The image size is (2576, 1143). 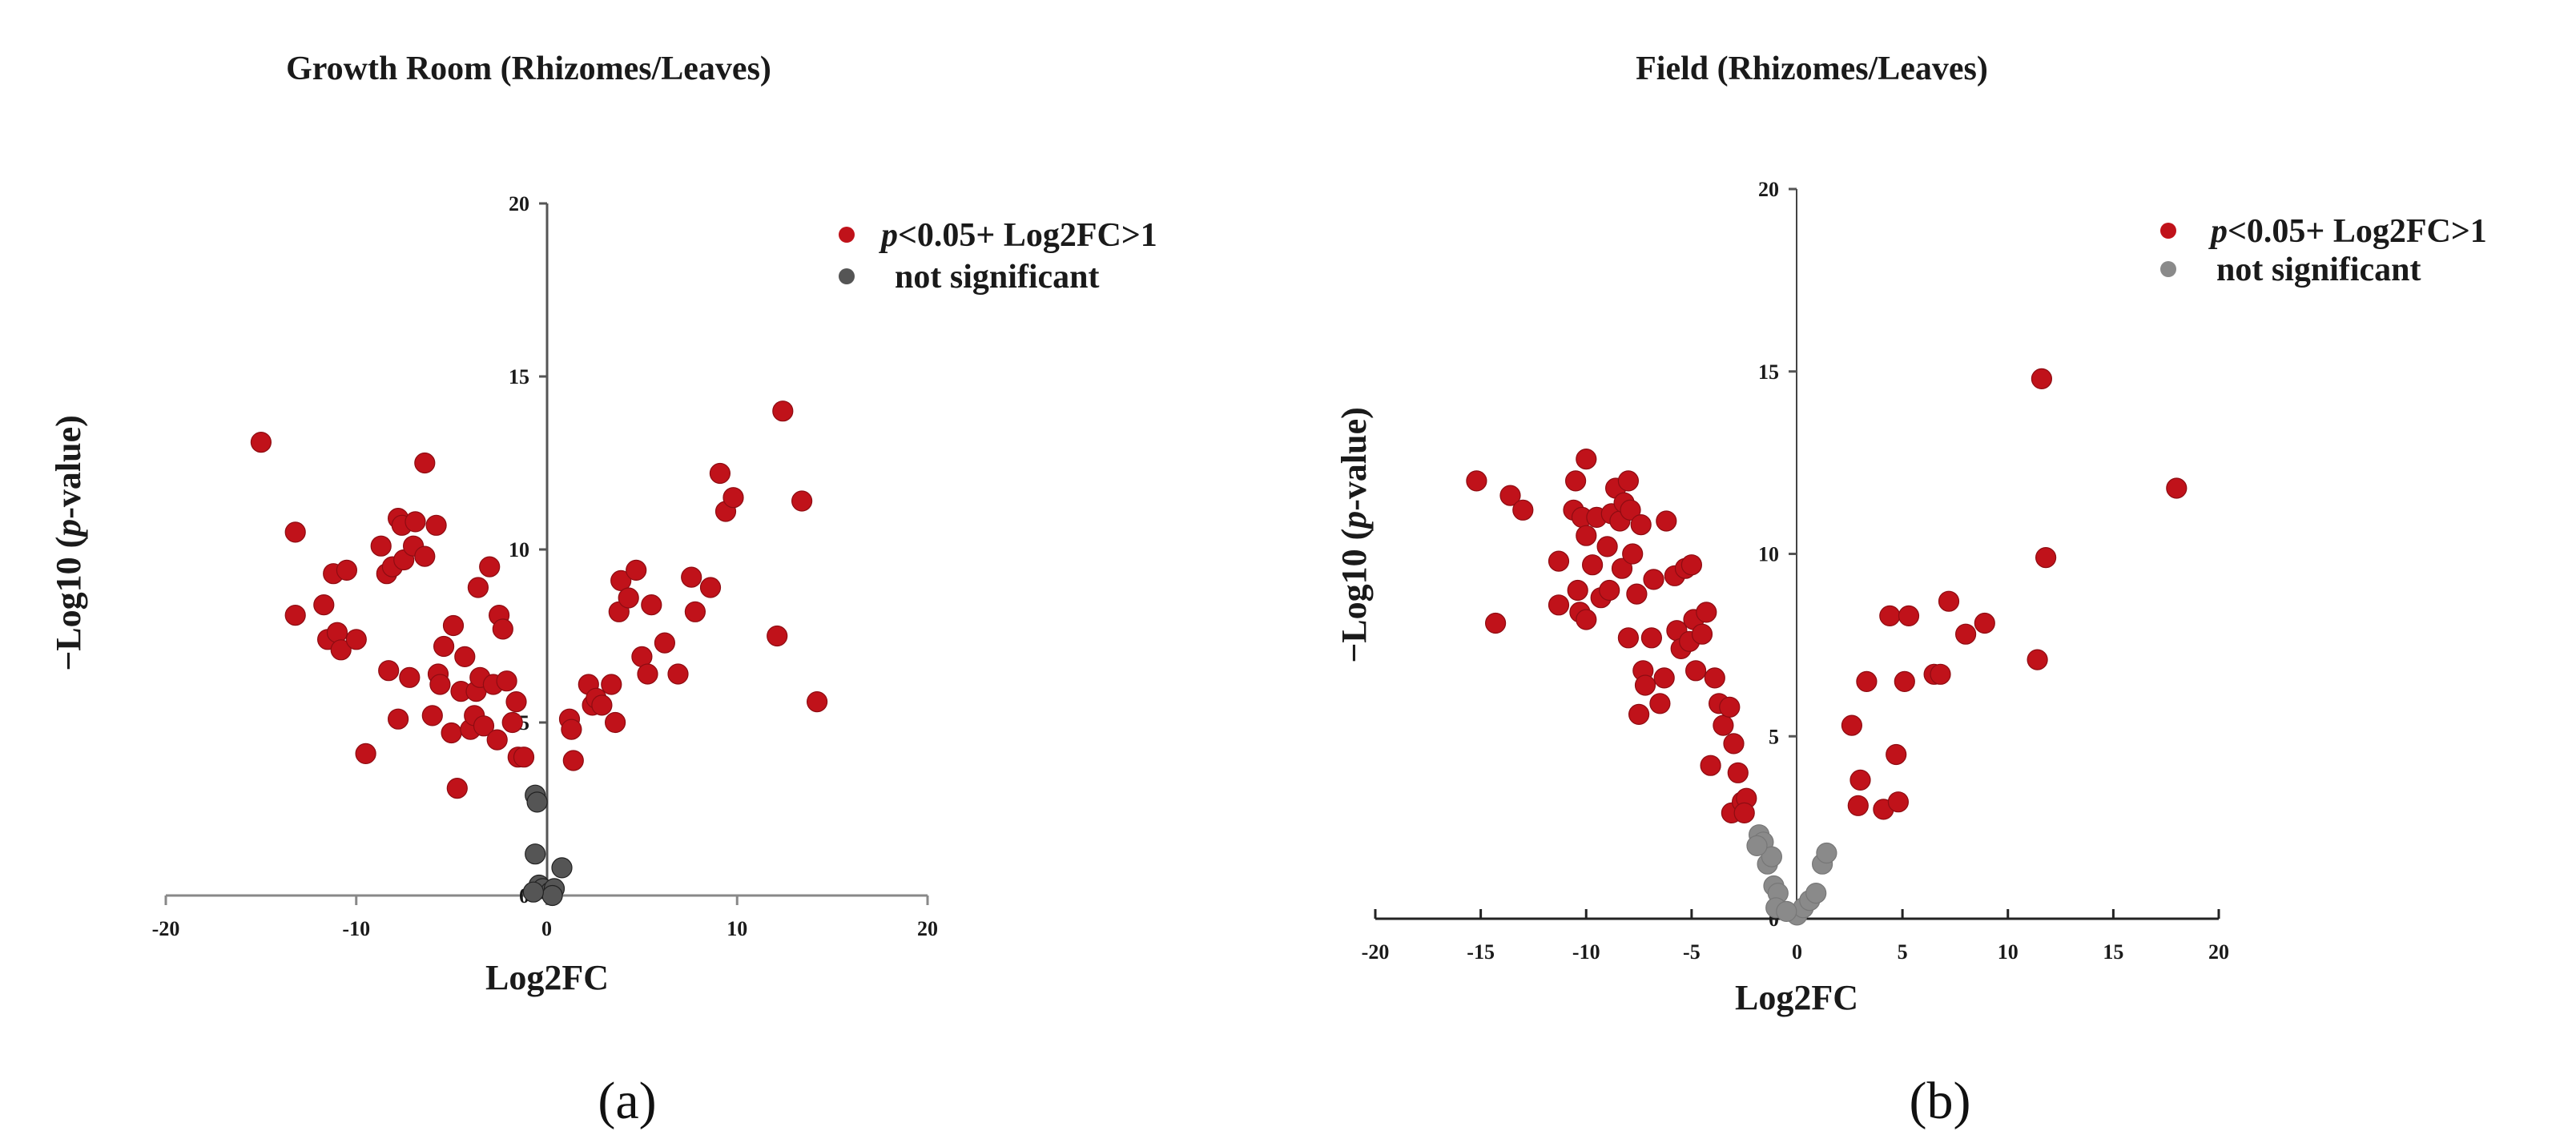 I want to click on chart-b-points, so click(x=1827, y=647).